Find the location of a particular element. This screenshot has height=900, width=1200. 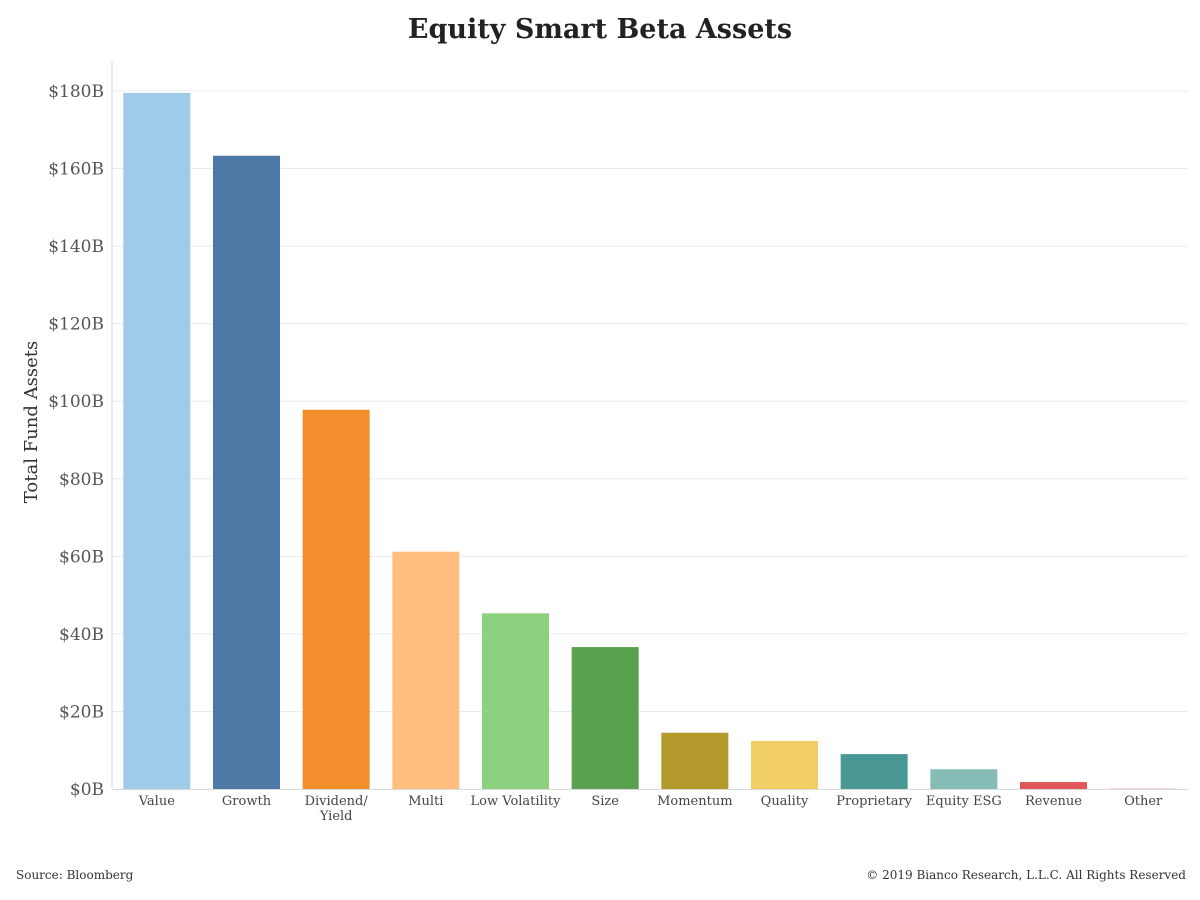

y-tick-label: $140B is located at coordinates (76, 247).